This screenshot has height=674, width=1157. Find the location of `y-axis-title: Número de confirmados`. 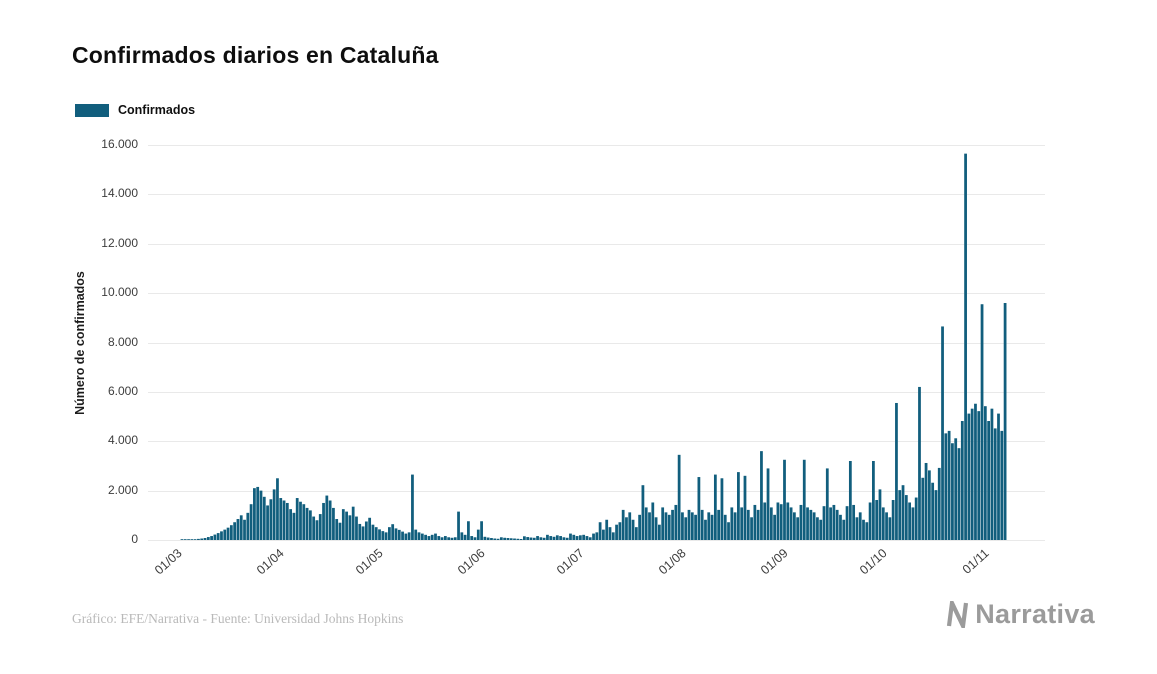

y-axis-title: Número de confirmados is located at coordinates (80, 343).